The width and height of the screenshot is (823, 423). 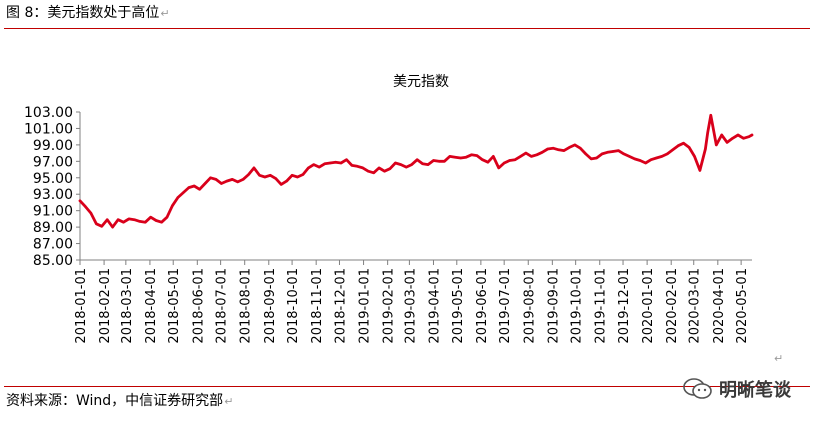 What do you see at coordinates (697, 388) in the screenshot?
I see `wechat-icon` at bounding box center [697, 388].